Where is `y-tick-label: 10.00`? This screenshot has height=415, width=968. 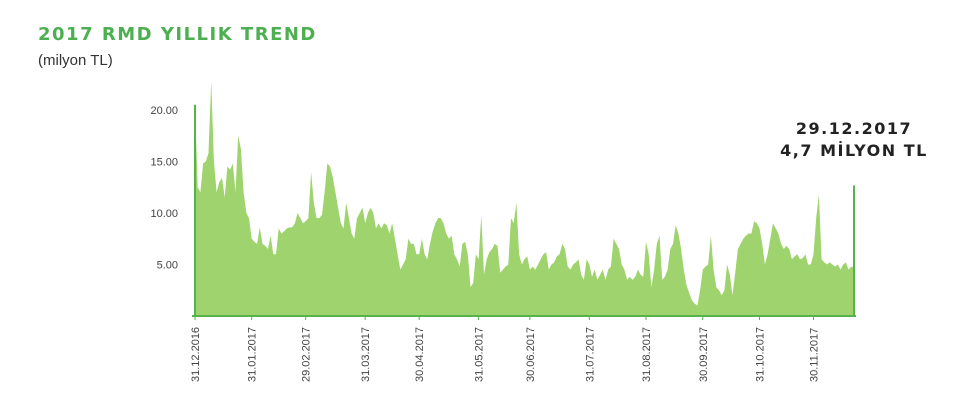
y-tick-label: 10.00 is located at coordinates (164, 214).